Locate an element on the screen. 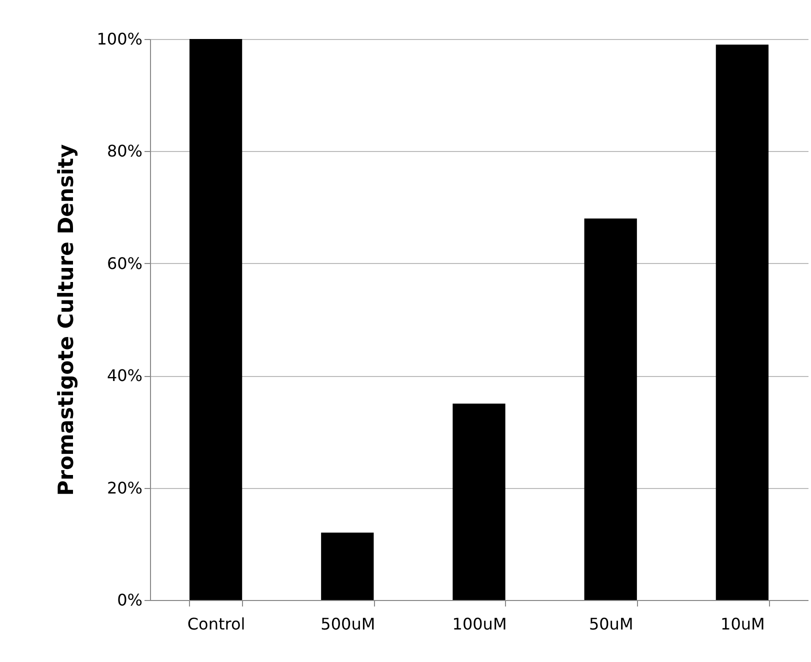 The width and height of the screenshot is (811, 662). x-tick-label: 10uM is located at coordinates (742, 624).